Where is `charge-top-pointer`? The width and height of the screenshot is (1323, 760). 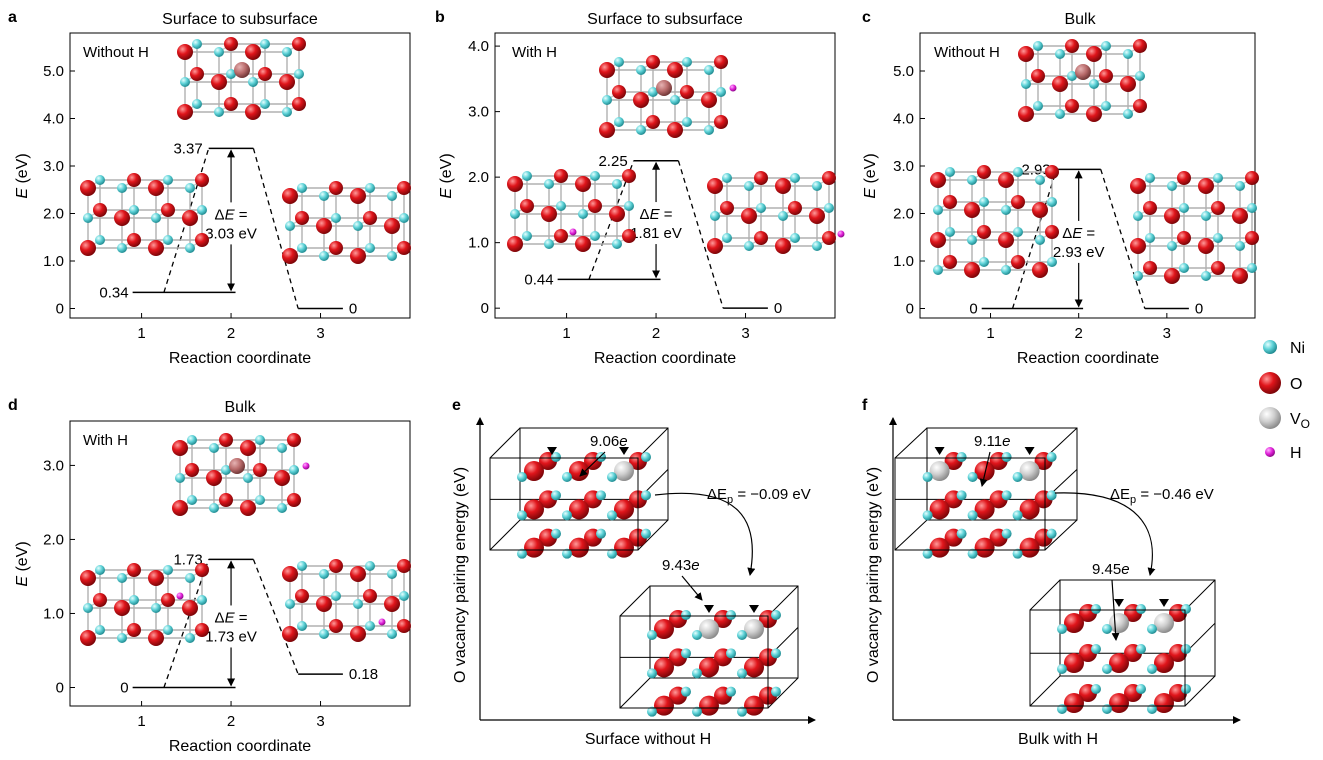
charge-top-pointer is located at coordinates (985, 469).